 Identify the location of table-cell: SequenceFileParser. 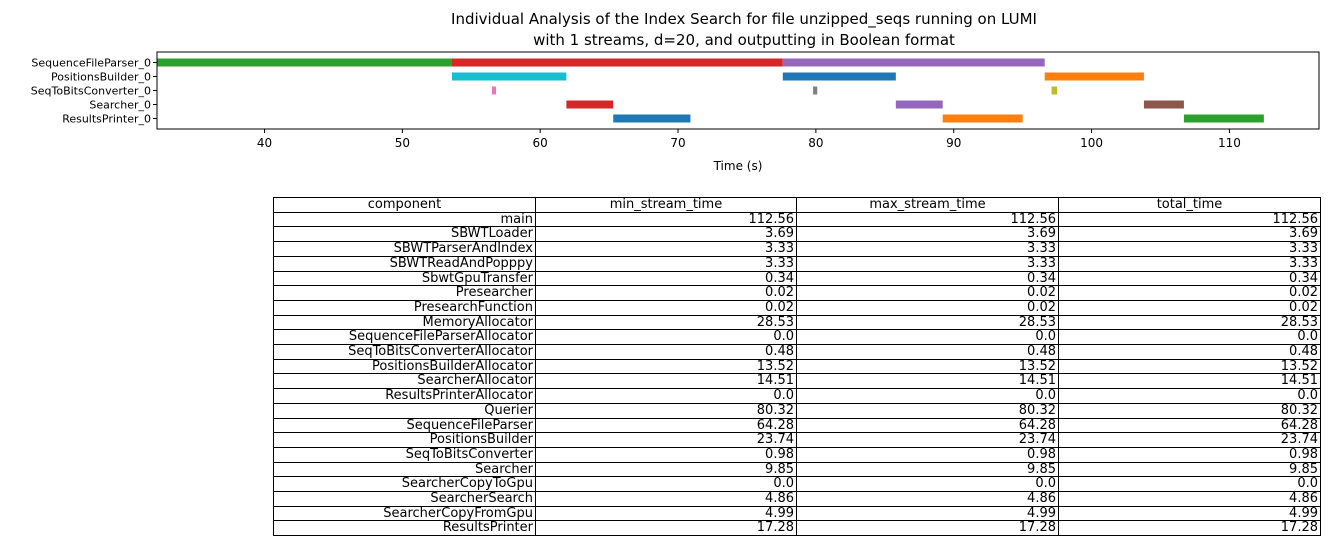
(404, 425).